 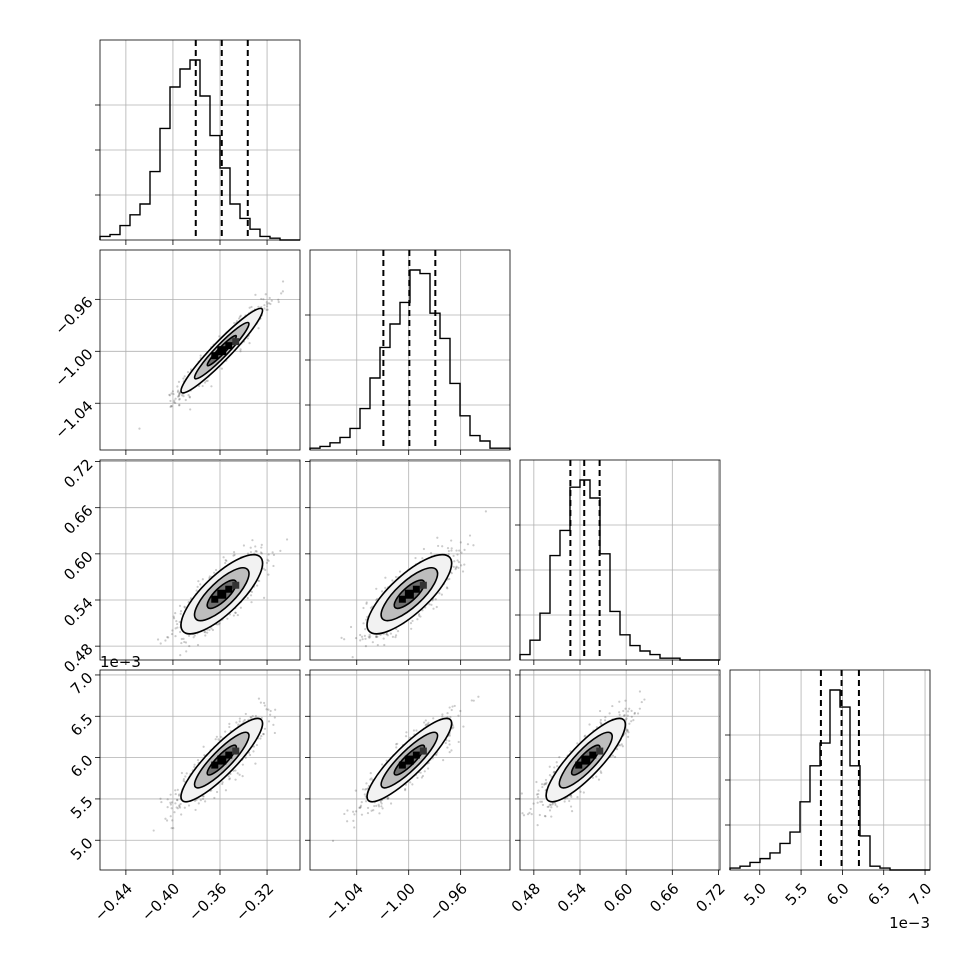 I want to click on scatter-content, so click(x=211, y=355).